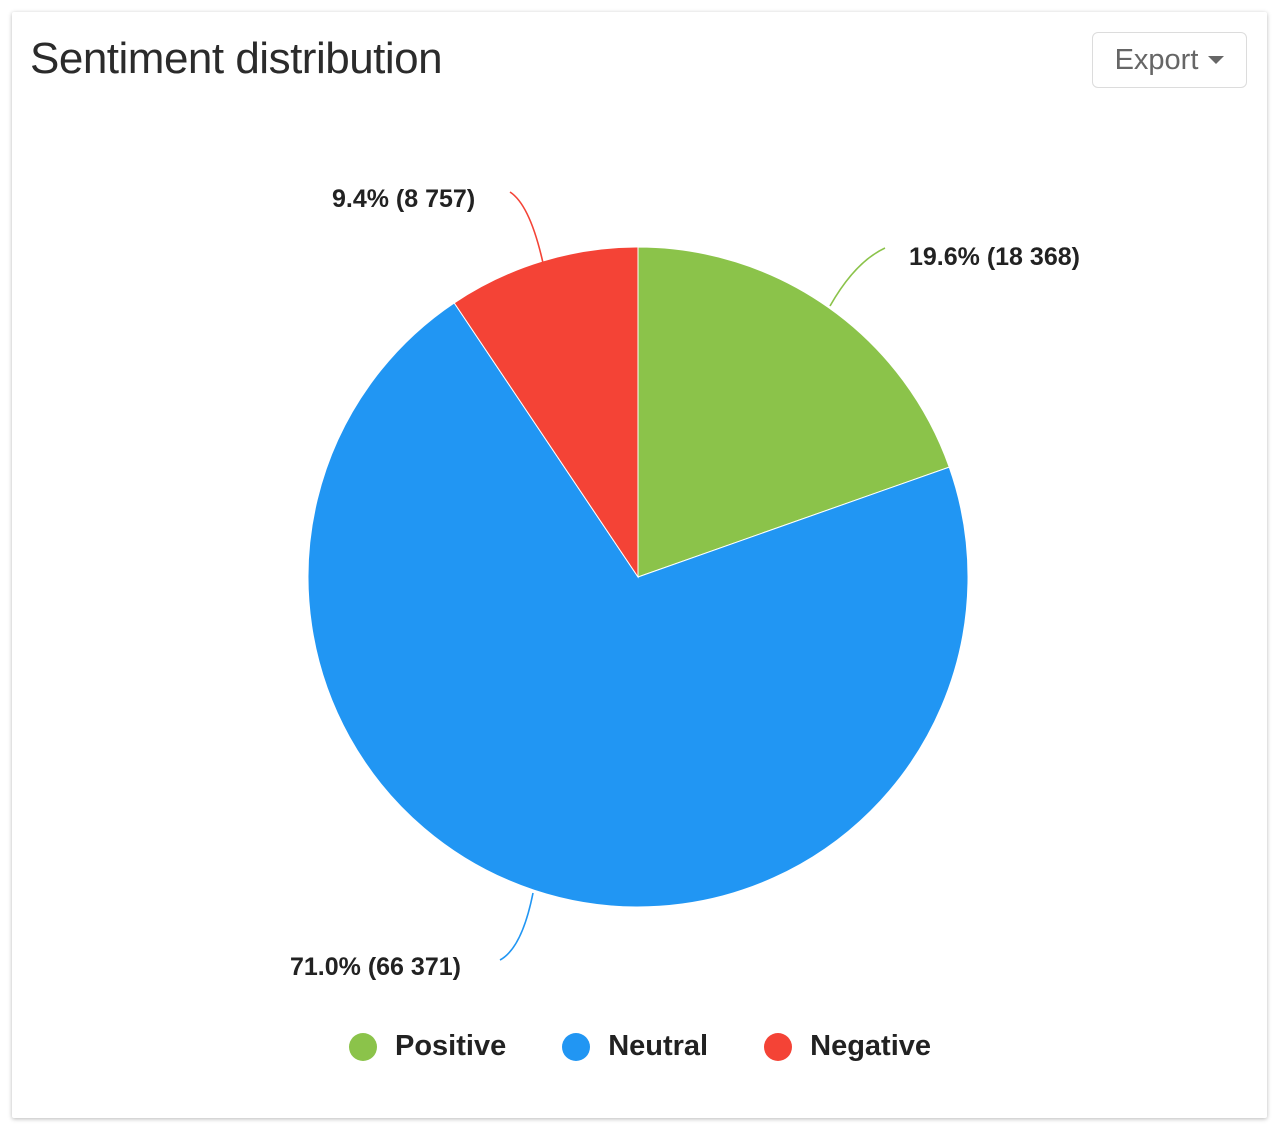 The height and width of the screenshot is (1139, 1280). What do you see at coordinates (994, 257) in the screenshot?
I see `data-label-positive: 19.6% (18 368)` at bounding box center [994, 257].